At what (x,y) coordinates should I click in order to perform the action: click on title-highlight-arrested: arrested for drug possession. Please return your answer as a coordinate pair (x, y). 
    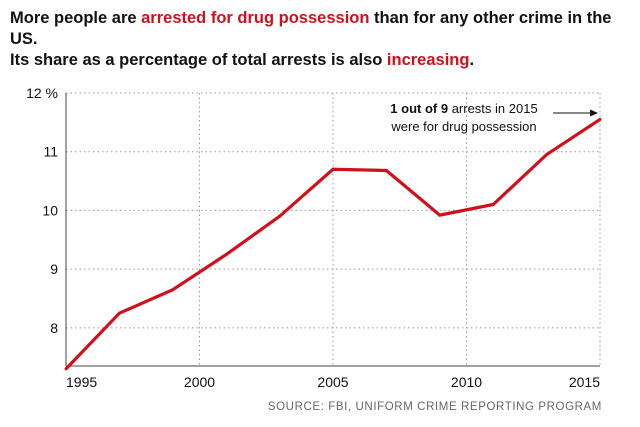
    Looking at the image, I should click on (255, 18).